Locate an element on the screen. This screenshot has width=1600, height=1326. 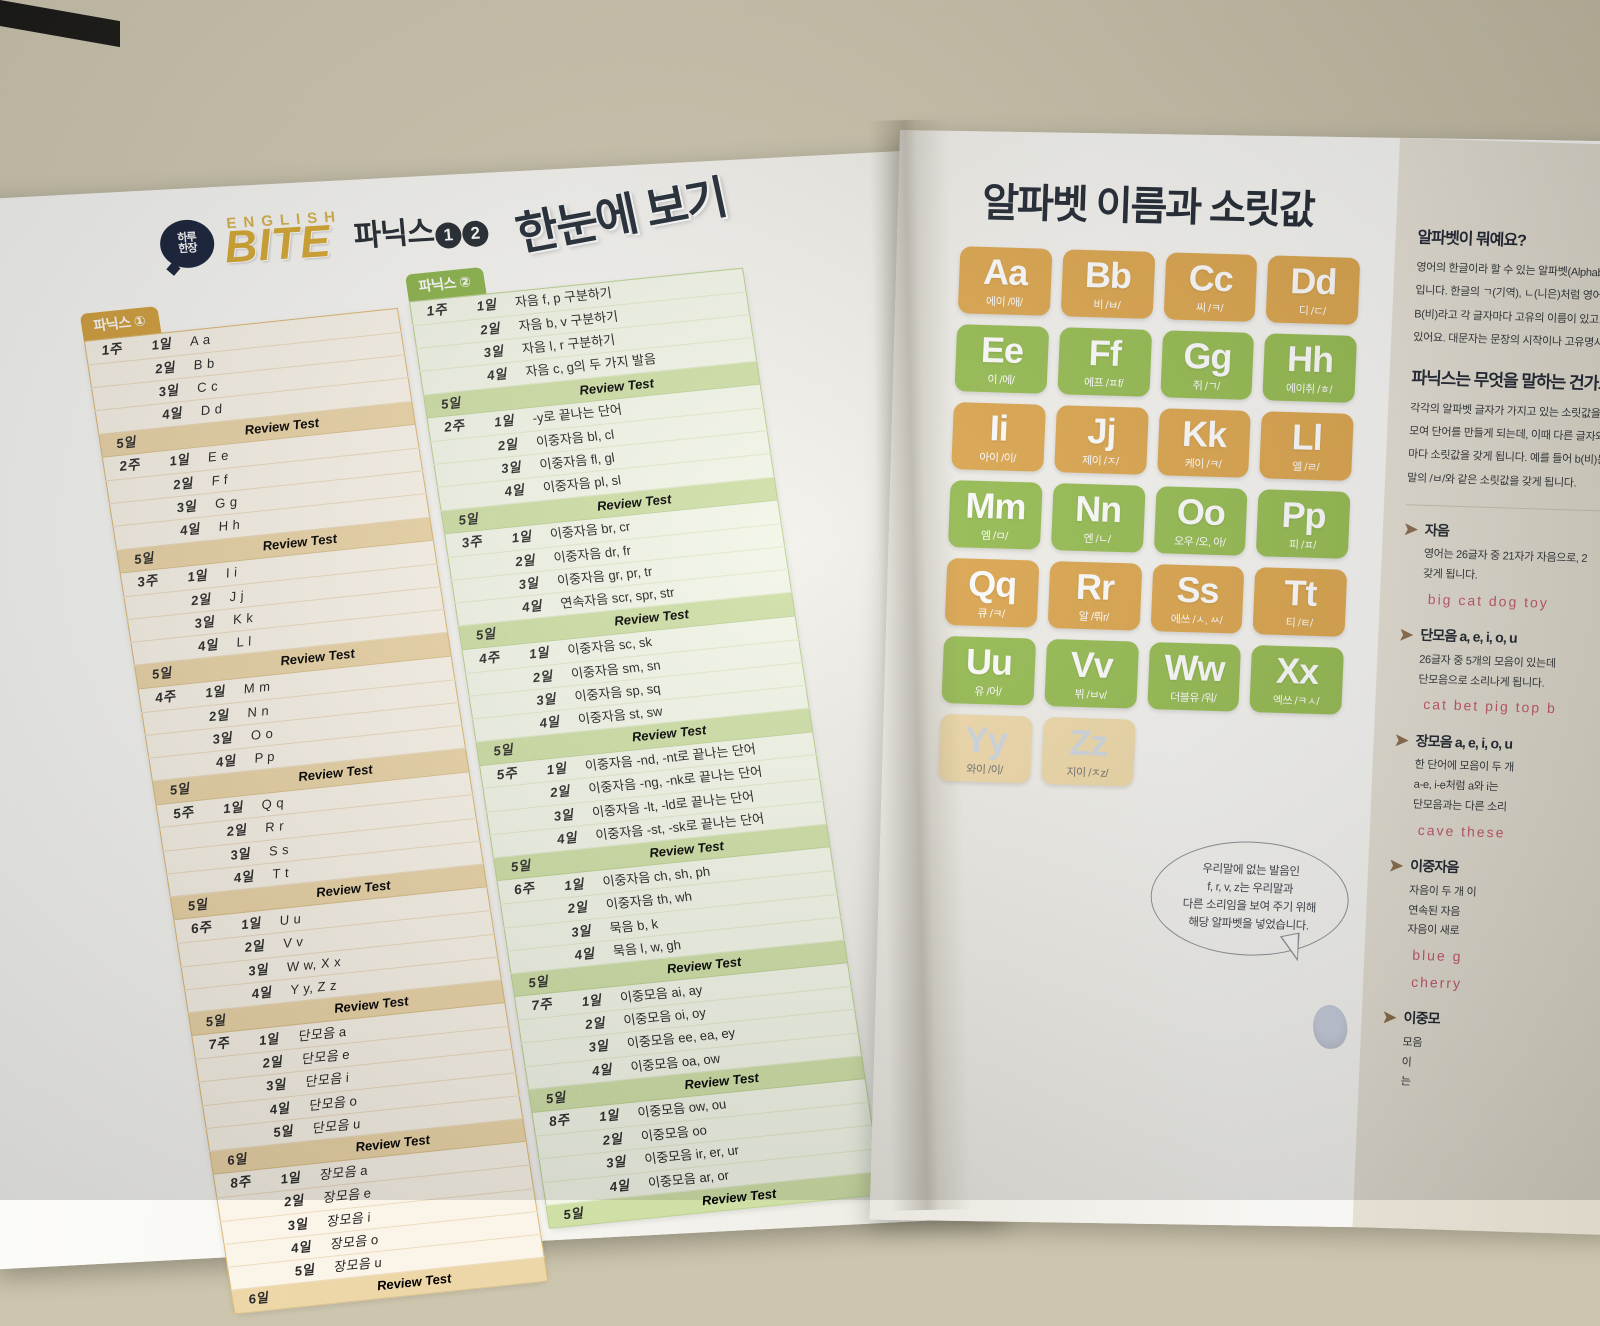
row-day: 5일 is located at coordinates (573, 1214).